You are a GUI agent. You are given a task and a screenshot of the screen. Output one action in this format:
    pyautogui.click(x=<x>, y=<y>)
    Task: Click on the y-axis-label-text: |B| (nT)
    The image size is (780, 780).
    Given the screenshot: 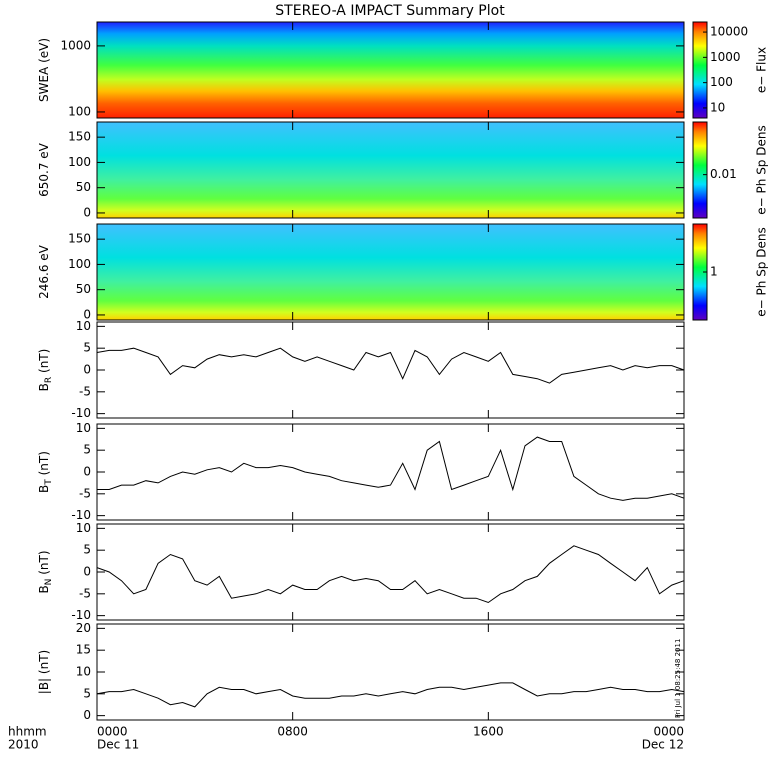 What is the action you would take?
    pyautogui.click(x=44, y=672)
    